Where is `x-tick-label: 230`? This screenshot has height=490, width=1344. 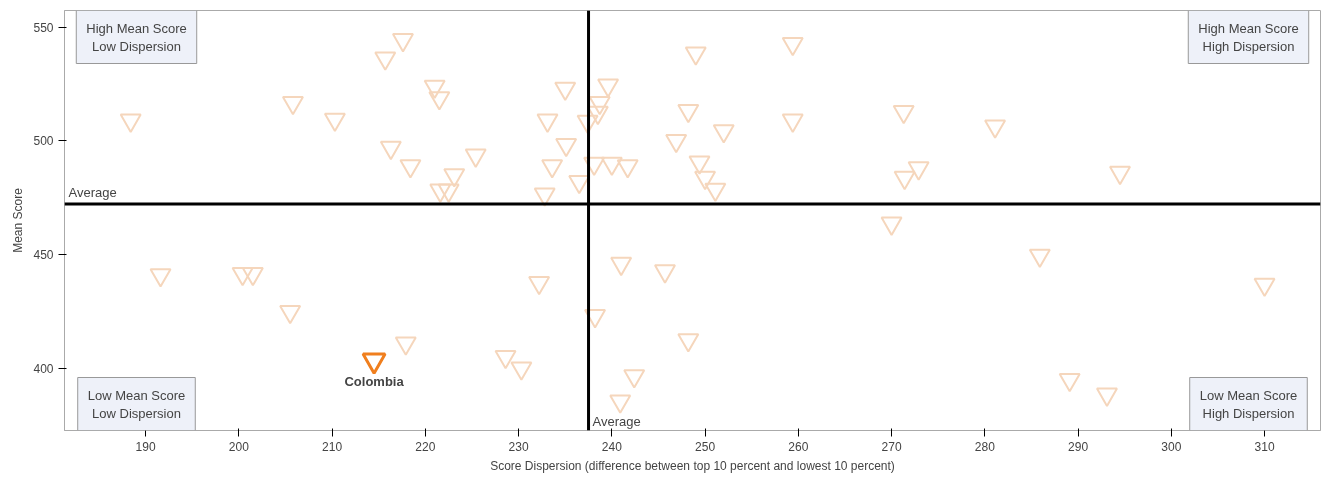 x-tick-label: 230 is located at coordinates (518, 446).